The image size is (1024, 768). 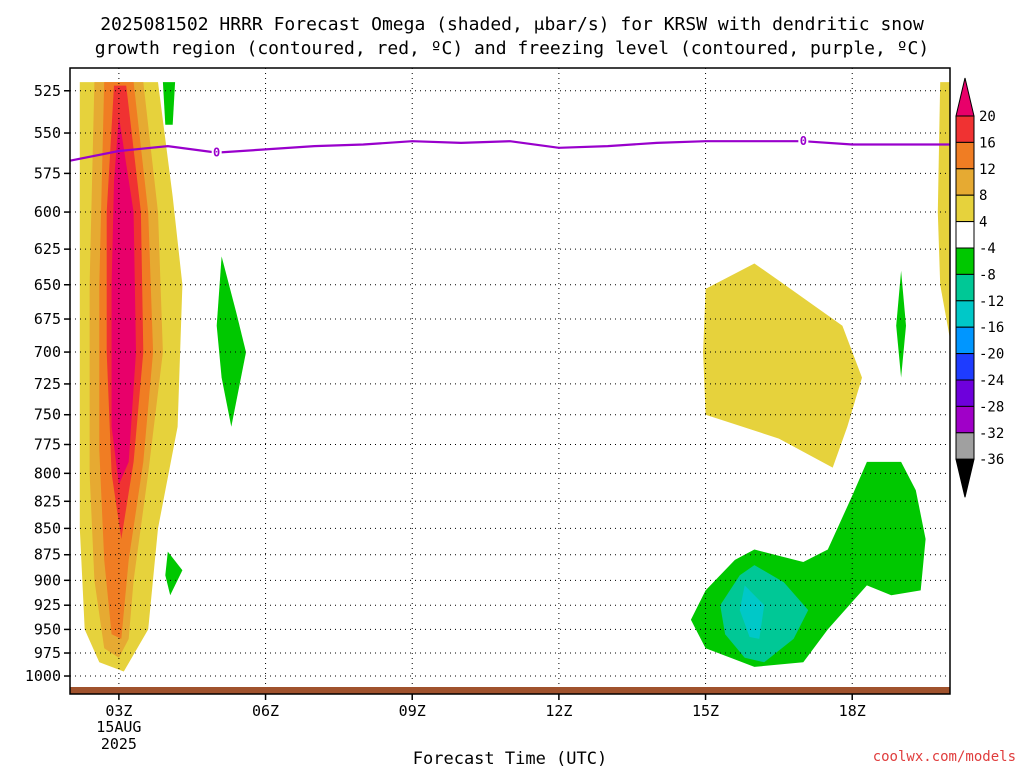 What do you see at coordinates (991, 328) in the screenshot?
I see `colorbar-label-8: -16` at bounding box center [991, 328].